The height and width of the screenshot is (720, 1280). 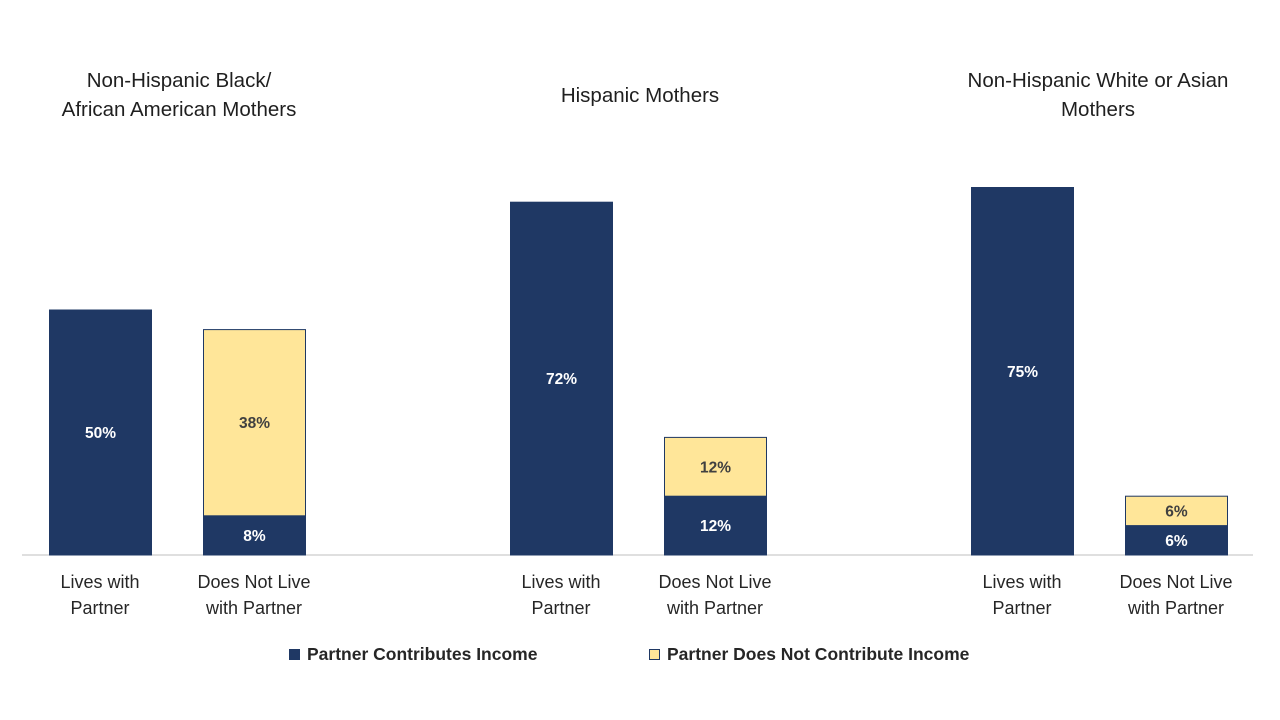 What do you see at coordinates (1098, 109) in the screenshot?
I see `group-title-line: Mothers` at bounding box center [1098, 109].